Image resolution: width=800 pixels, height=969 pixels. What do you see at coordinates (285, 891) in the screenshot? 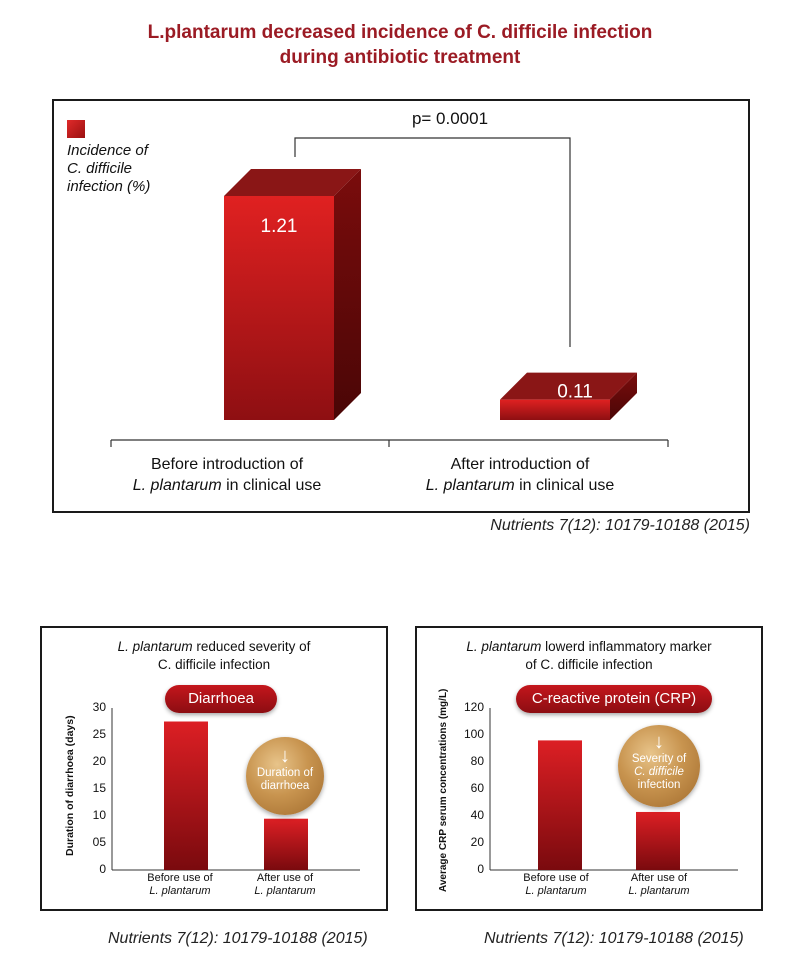
I see `left-cat-after-line-2: L. plantarum` at bounding box center [285, 891].